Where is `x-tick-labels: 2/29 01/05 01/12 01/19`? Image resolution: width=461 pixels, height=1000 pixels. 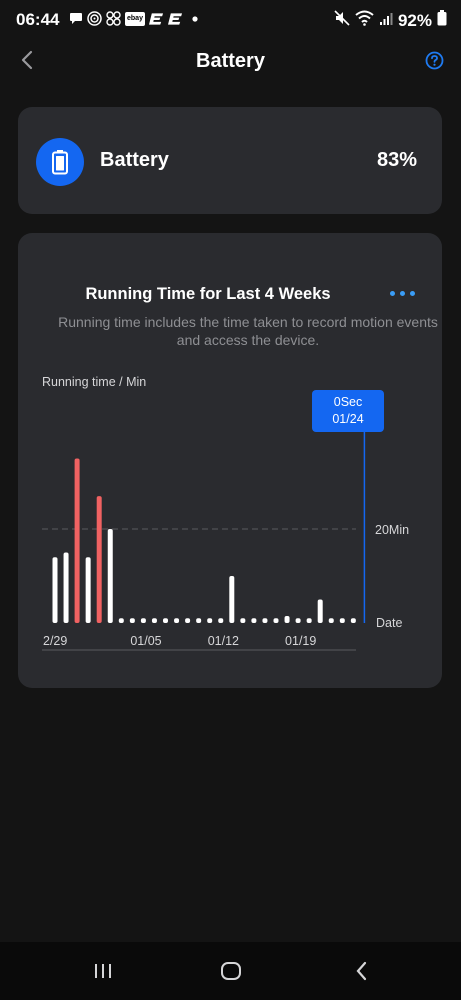
x-tick-labels: 2/29 01/05 01/12 01/19 is located at coordinates (179, 641).